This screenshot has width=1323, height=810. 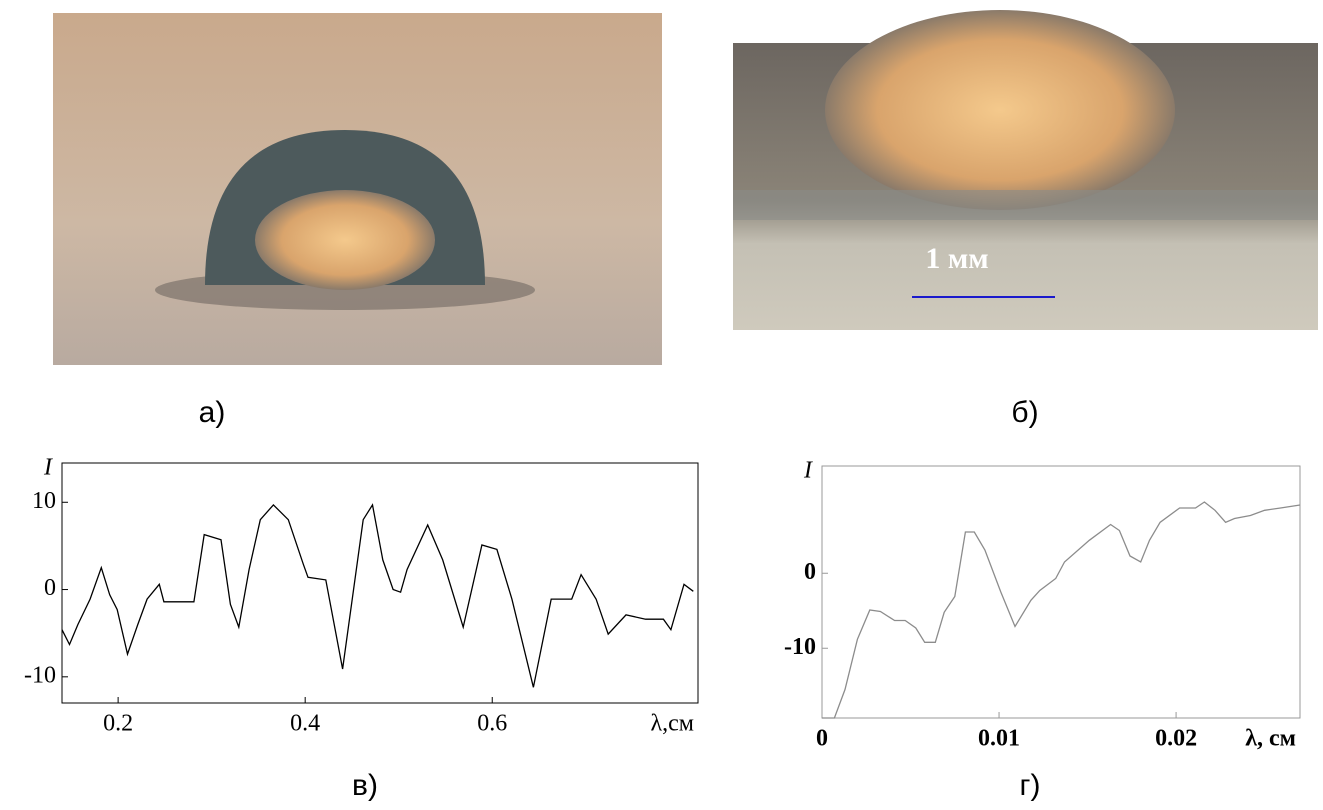 I want to click on caption: б), so click(x=1024, y=412).